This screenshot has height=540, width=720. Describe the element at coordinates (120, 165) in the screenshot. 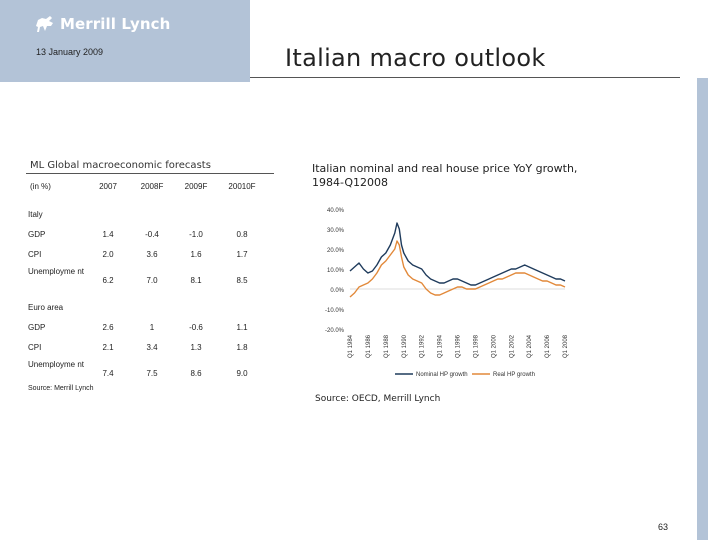

I see `table-title: ML Global macroeconomic forecasts` at that location.